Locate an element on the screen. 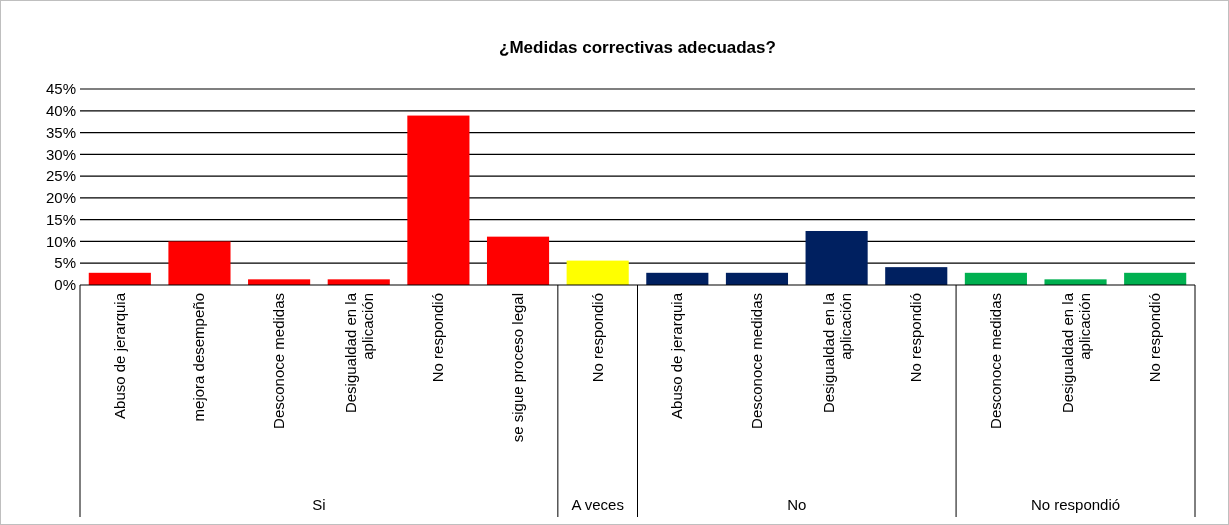  x-tick-label: se sigue proceso legal is located at coordinates (518, 368).